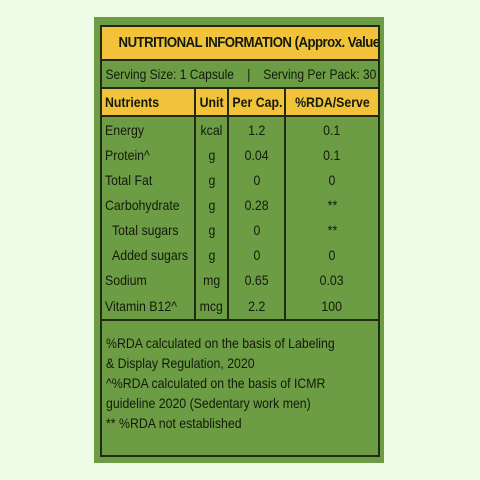 The width and height of the screenshot is (480, 480). What do you see at coordinates (212, 279) in the screenshot?
I see `nutrient-unit: mg` at bounding box center [212, 279].